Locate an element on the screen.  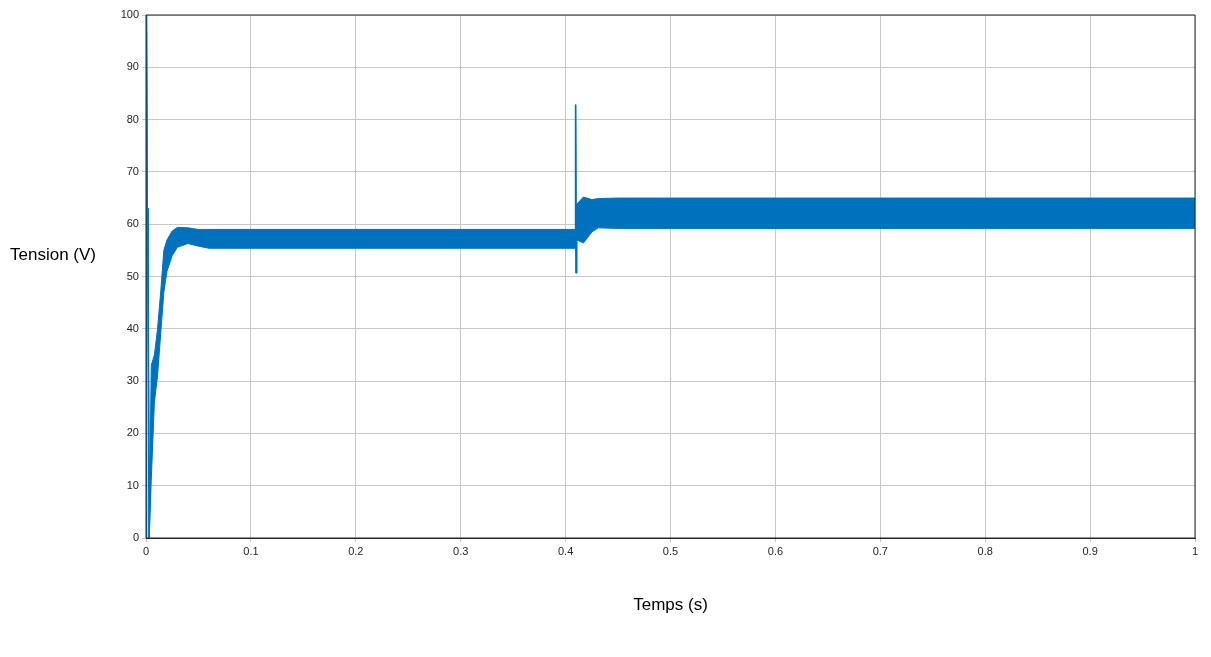
x-tick-label: 0.8 is located at coordinates (985, 550).